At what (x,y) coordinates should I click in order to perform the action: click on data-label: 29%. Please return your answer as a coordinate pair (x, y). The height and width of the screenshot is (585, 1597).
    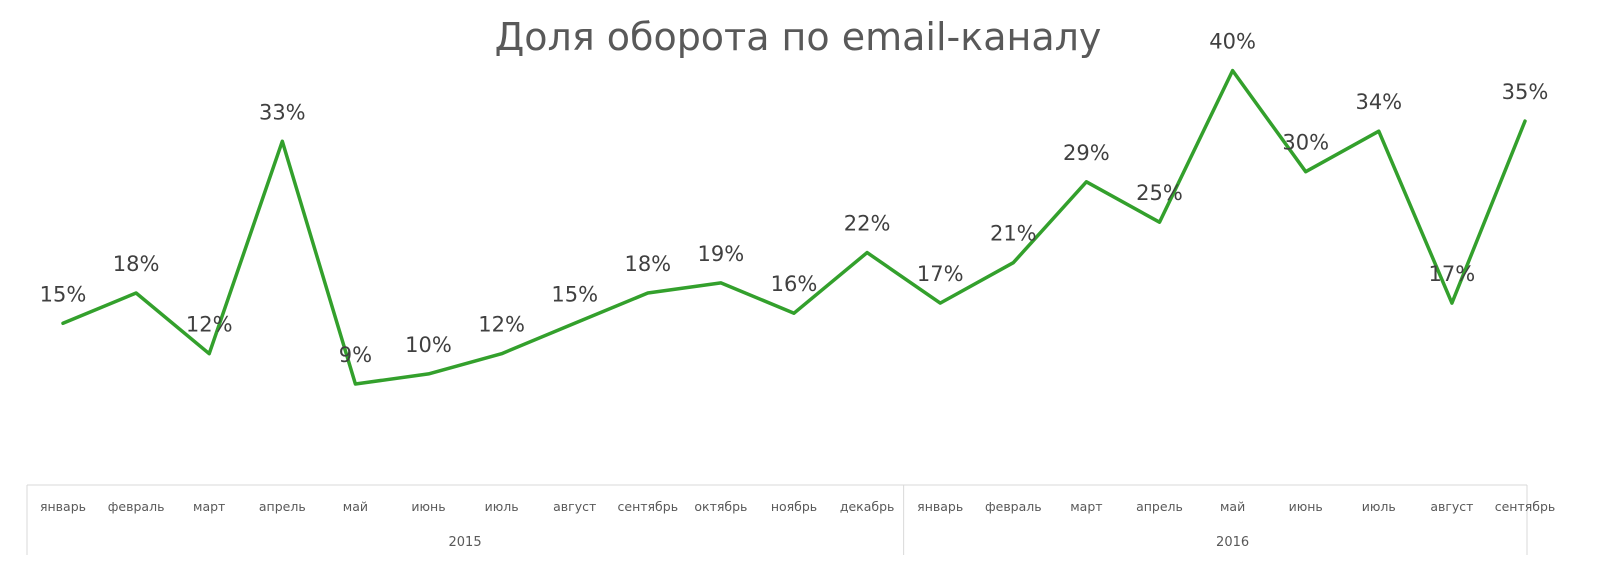
    Looking at the image, I should click on (1086, 153).